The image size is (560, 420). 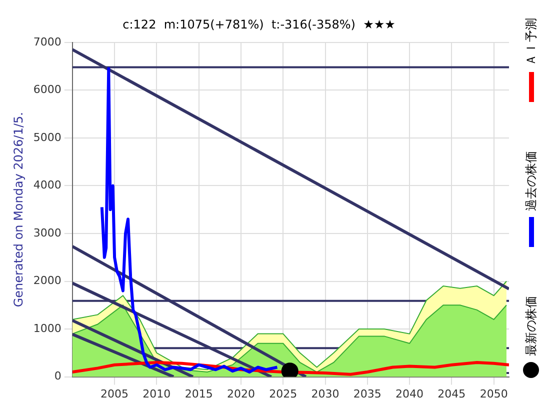 What do you see at coordinates (367, 393) in the screenshot?
I see `x-tick-label: 2035` at bounding box center [367, 393].